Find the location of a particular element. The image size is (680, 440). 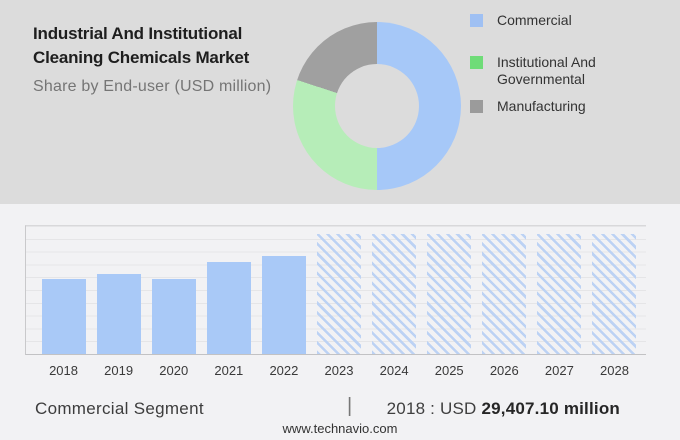

forecast-bar-2028 is located at coordinates (614, 294).